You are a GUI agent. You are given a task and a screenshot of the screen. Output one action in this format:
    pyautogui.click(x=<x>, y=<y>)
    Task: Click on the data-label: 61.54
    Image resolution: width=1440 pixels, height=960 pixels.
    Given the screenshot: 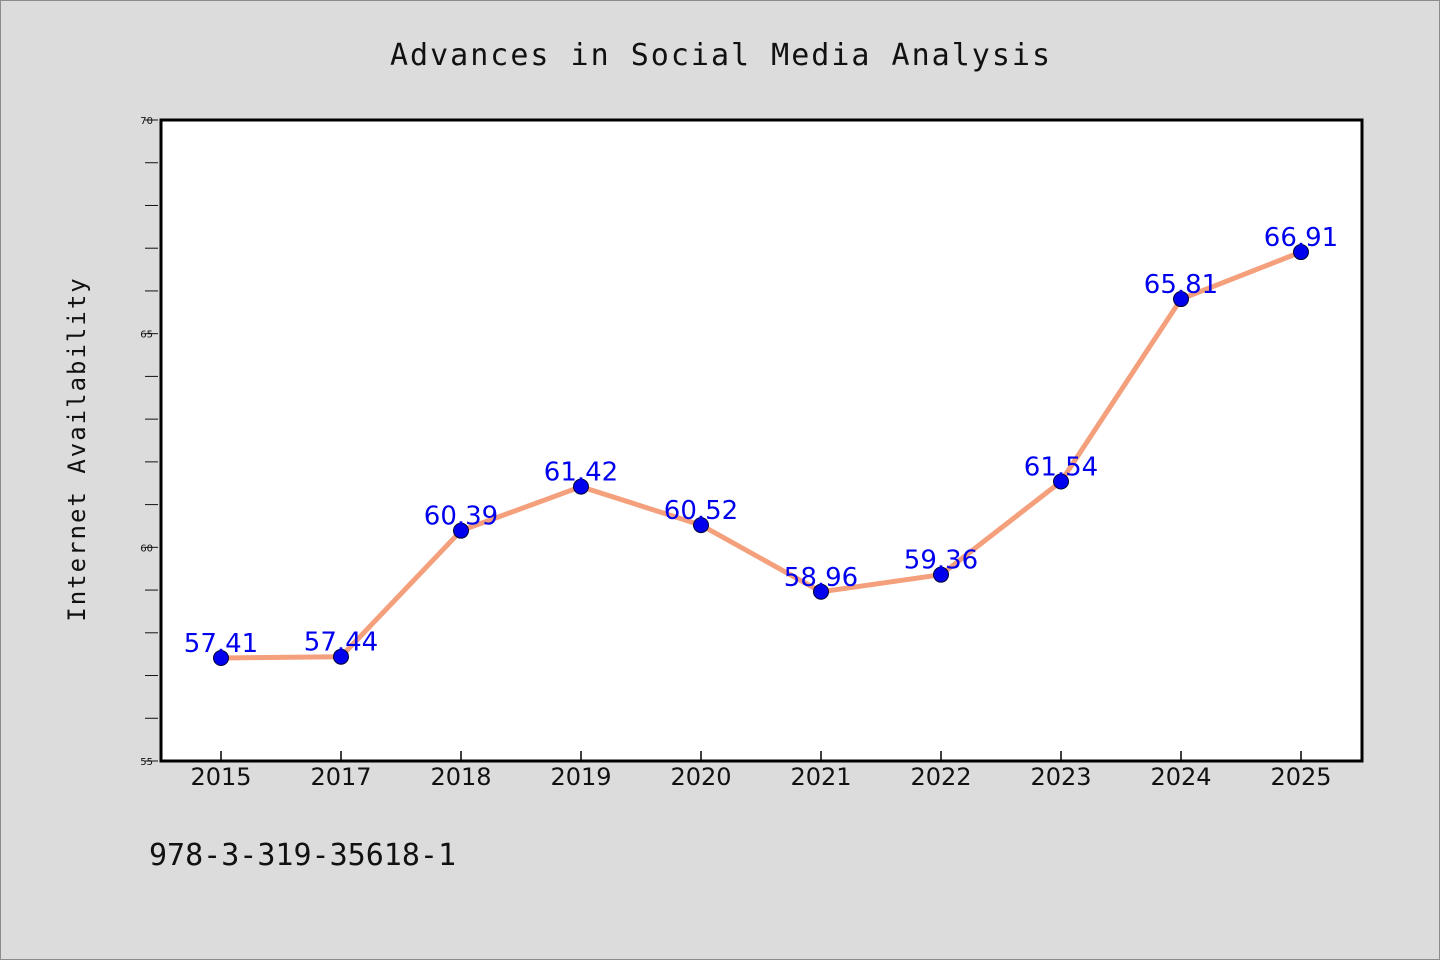 What is the action you would take?
    pyautogui.click(x=1061, y=468)
    